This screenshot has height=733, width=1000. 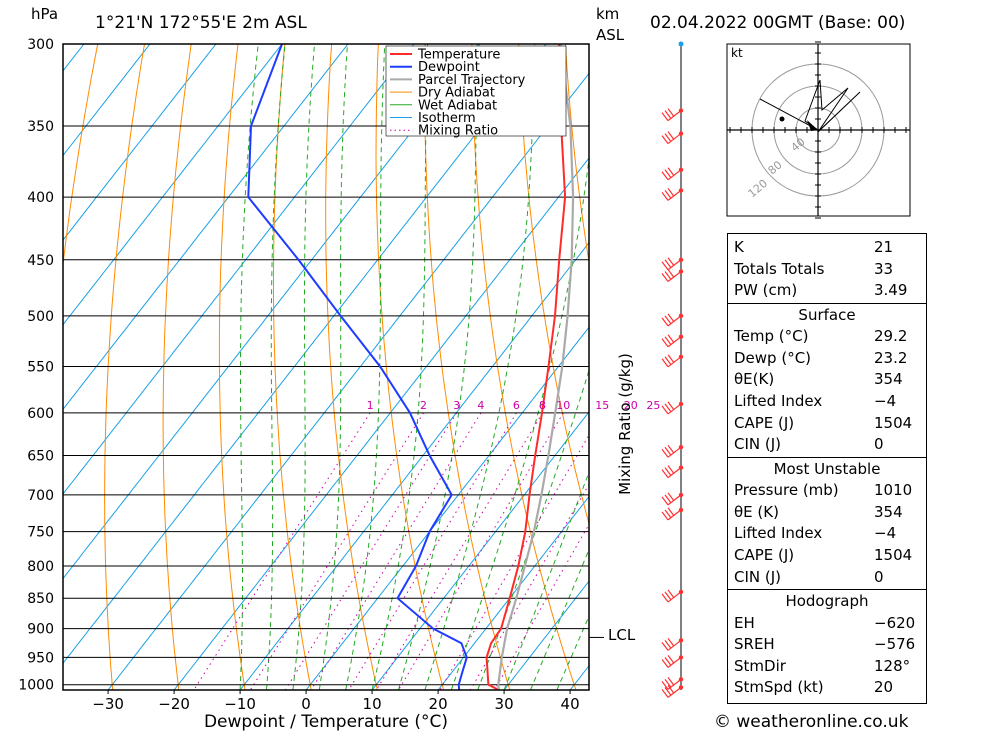 What do you see at coordinates (602, 405) in the screenshot?
I see `mixing-ratio-tick-label: 15` at bounding box center [602, 405].